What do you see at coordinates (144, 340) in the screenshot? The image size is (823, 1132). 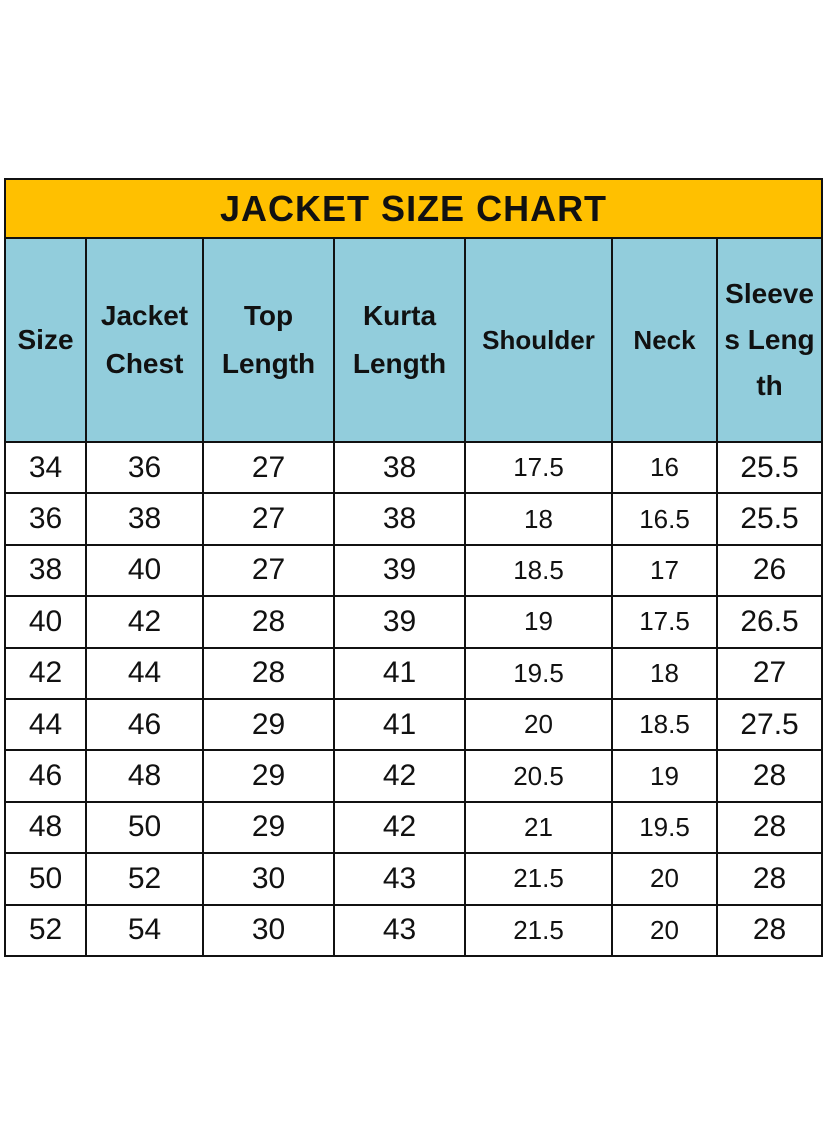 I see `header-jacket-chest: Jacket Chest` at bounding box center [144, 340].